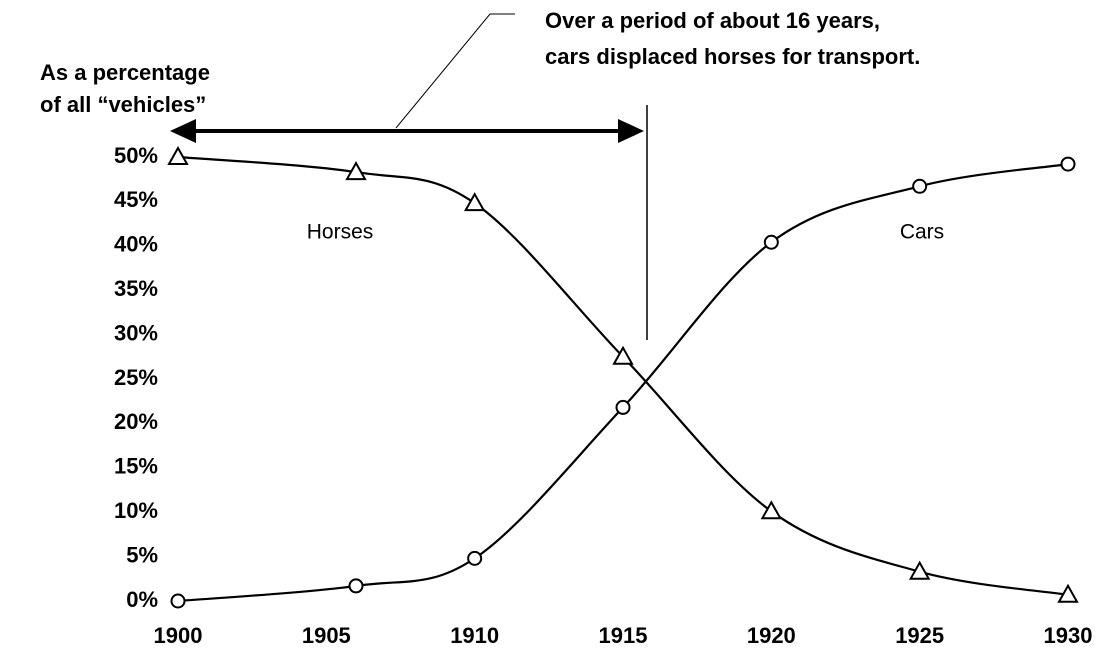  I want to click on x-tick-label: 1915, so click(623, 635).